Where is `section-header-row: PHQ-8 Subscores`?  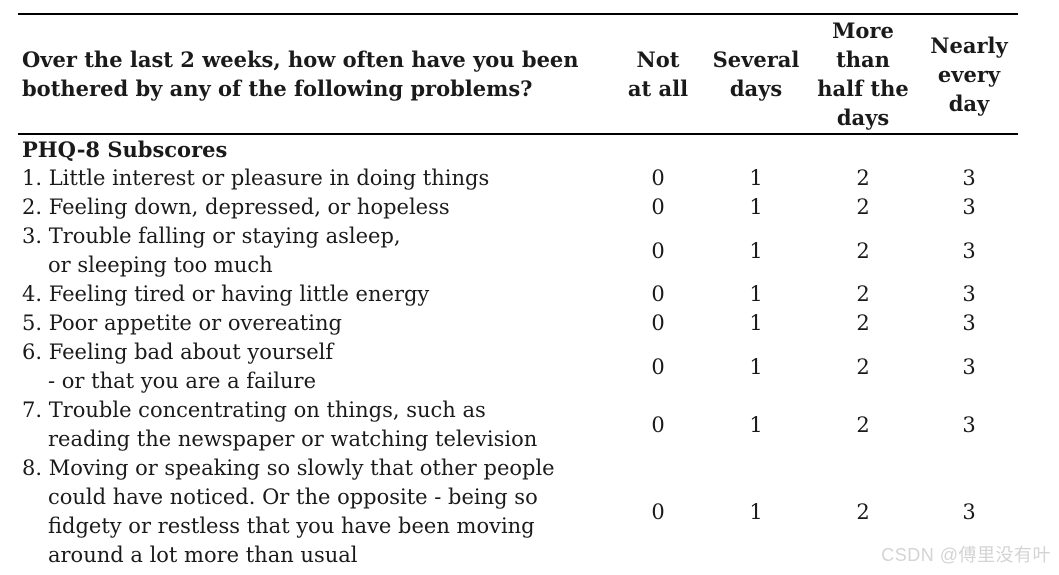
section-header-row: PHQ-8 Subscores is located at coordinates (518, 149).